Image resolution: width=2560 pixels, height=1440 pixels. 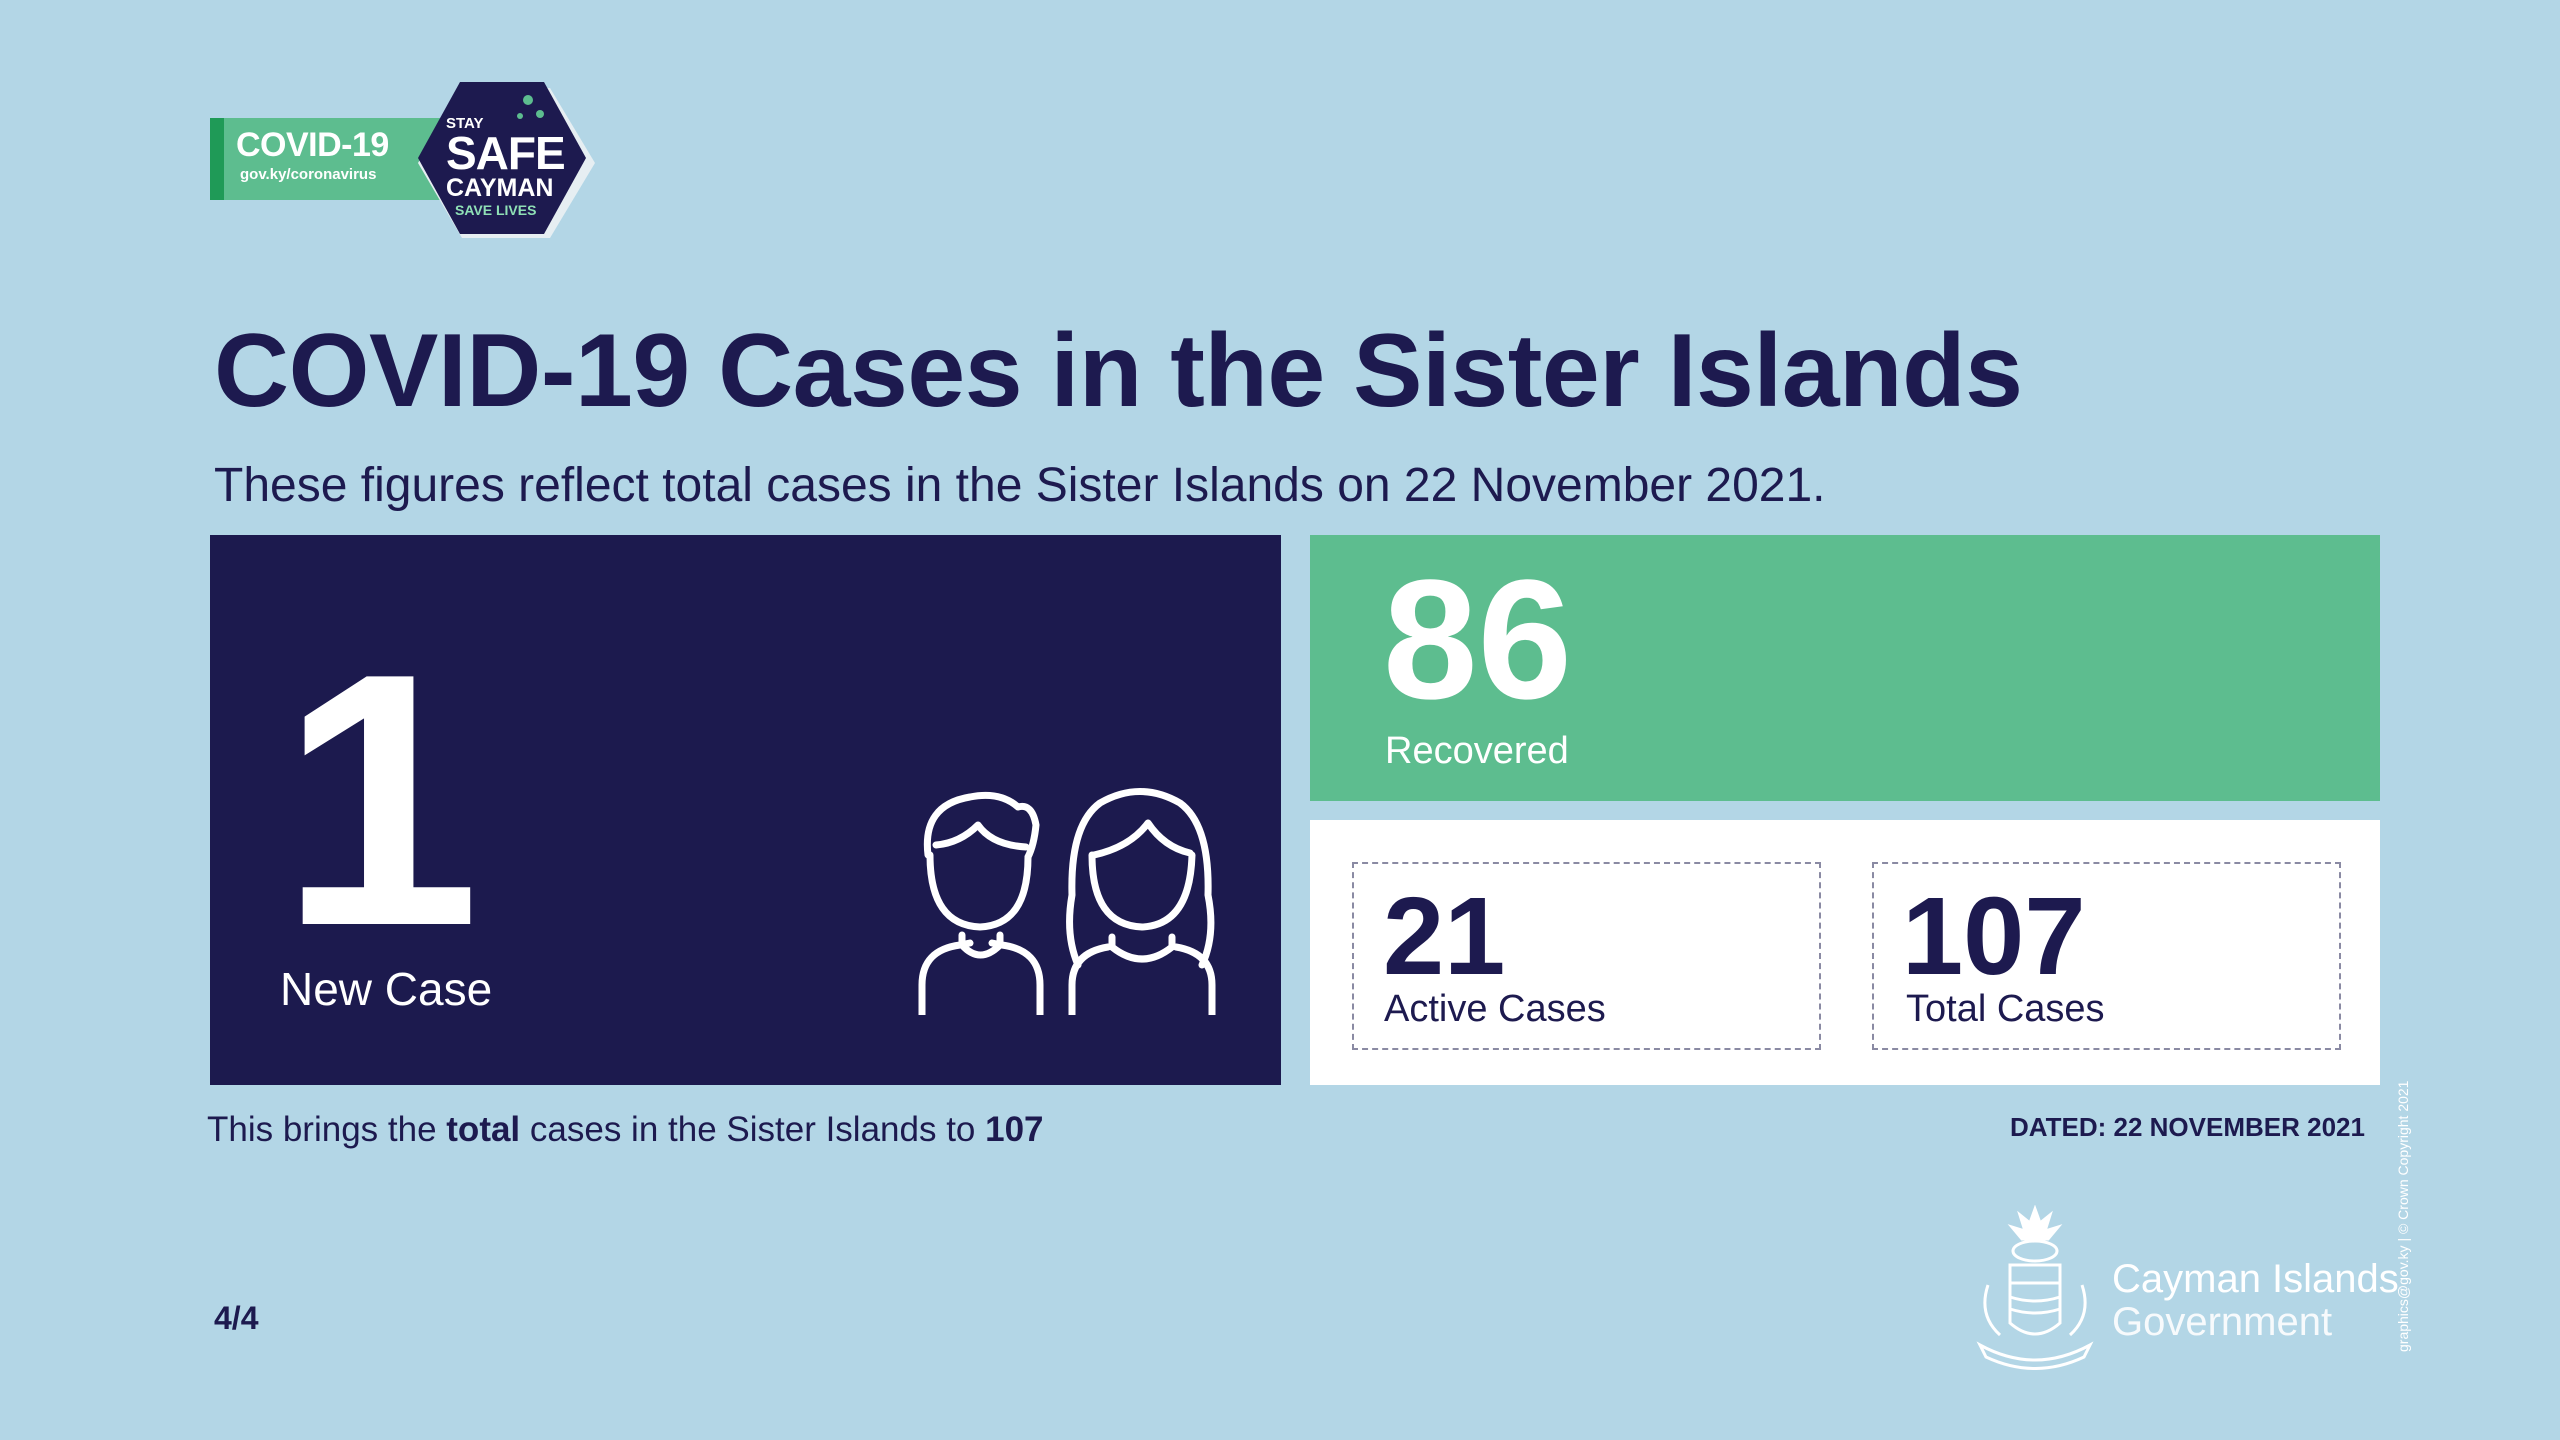 What do you see at coordinates (312, 145) in the screenshot?
I see `logo-covid-label: COVID-19` at bounding box center [312, 145].